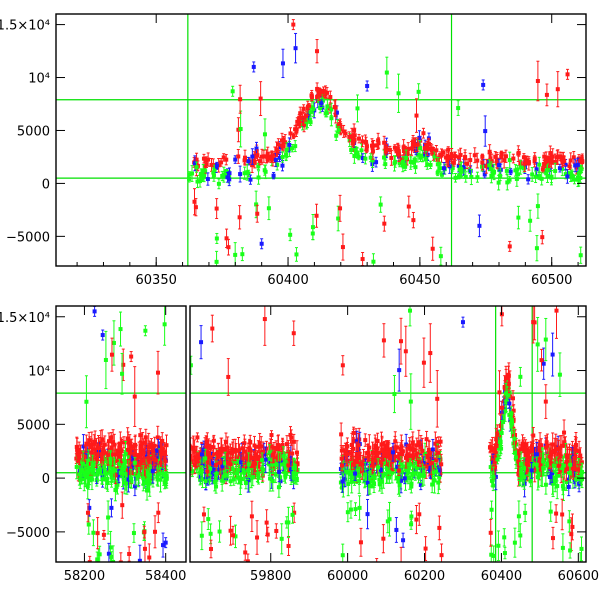 Image resolution: width=600 pixels, height=600 pixels. Describe the element at coordinates (39, 79) in the screenshot. I see `y-tick-label: 10⁴` at that location.